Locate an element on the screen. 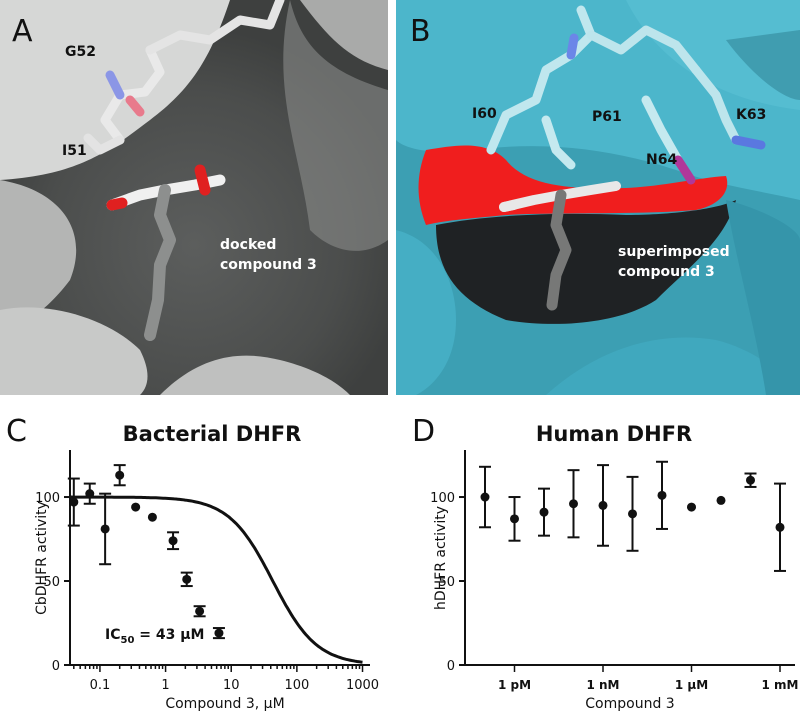  chart-d-xlabel: Compound 3 is located at coordinates (629, 704).